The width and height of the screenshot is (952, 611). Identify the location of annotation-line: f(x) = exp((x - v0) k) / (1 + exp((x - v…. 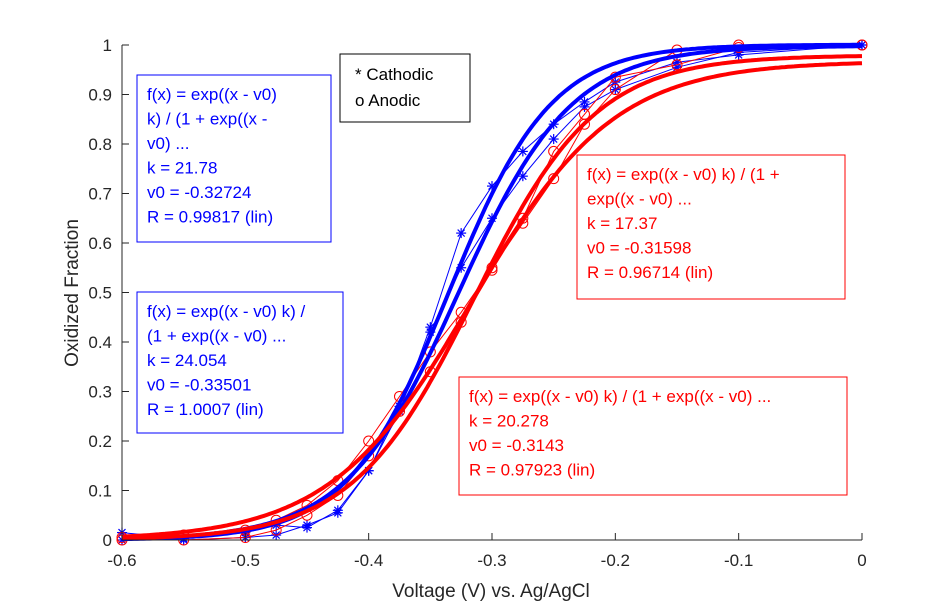
(620, 396).